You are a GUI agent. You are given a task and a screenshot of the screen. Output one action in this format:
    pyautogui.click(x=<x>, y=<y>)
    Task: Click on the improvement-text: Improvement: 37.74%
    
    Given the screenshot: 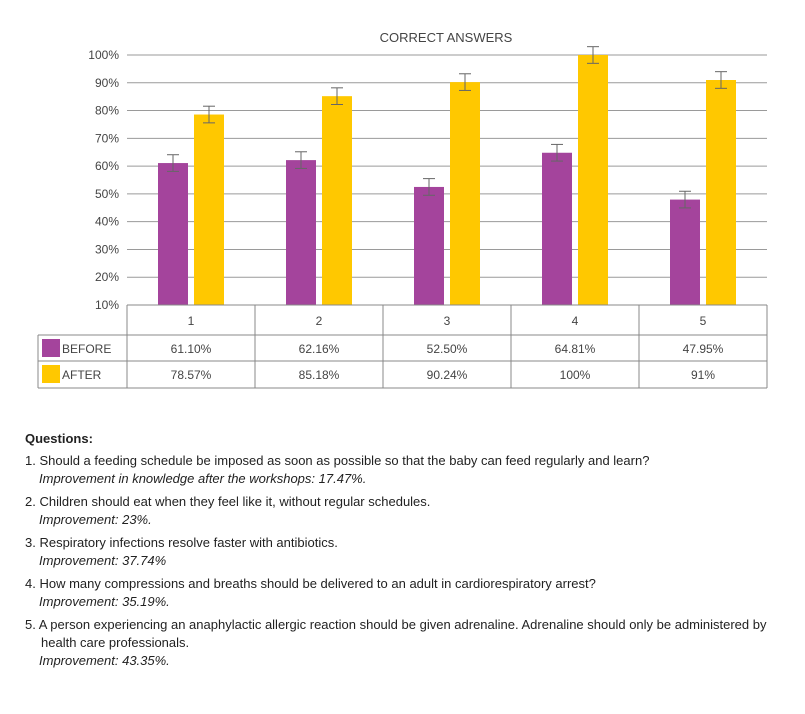 What is the action you would take?
    pyautogui.click(x=103, y=560)
    